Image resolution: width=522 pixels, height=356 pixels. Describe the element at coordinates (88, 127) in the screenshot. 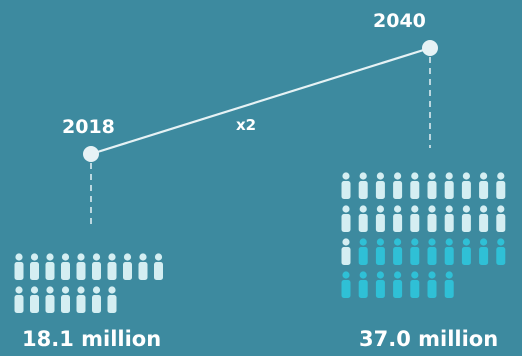

I see `year-label-2018: 2018` at that location.